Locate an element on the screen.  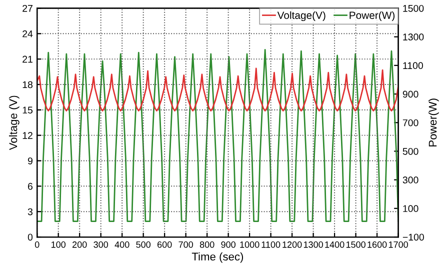
y2-tick-label: 300 is located at coordinates (410, 180).